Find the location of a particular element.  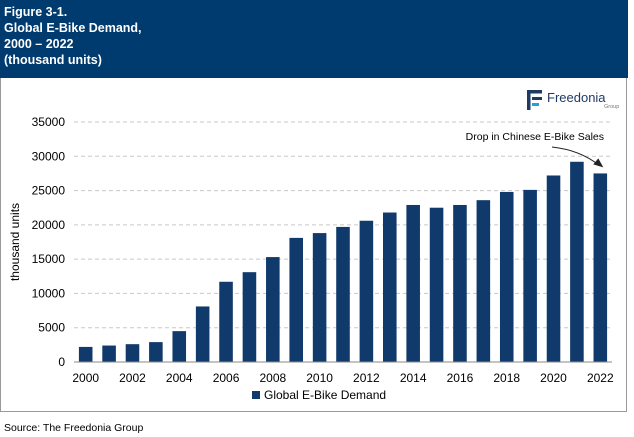

freedonia-f-logo-icon is located at coordinates (534, 100).